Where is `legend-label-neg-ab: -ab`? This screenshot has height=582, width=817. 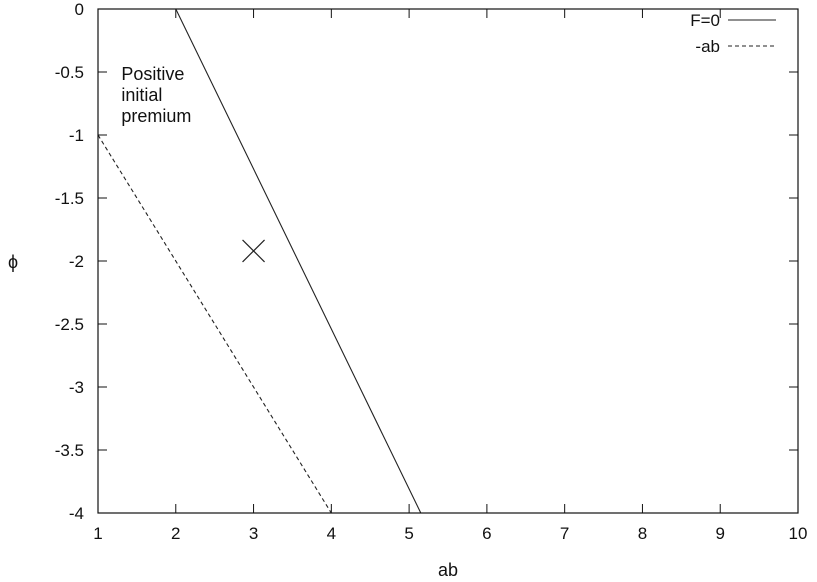 legend-label-neg-ab: -ab is located at coordinates (707, 46).